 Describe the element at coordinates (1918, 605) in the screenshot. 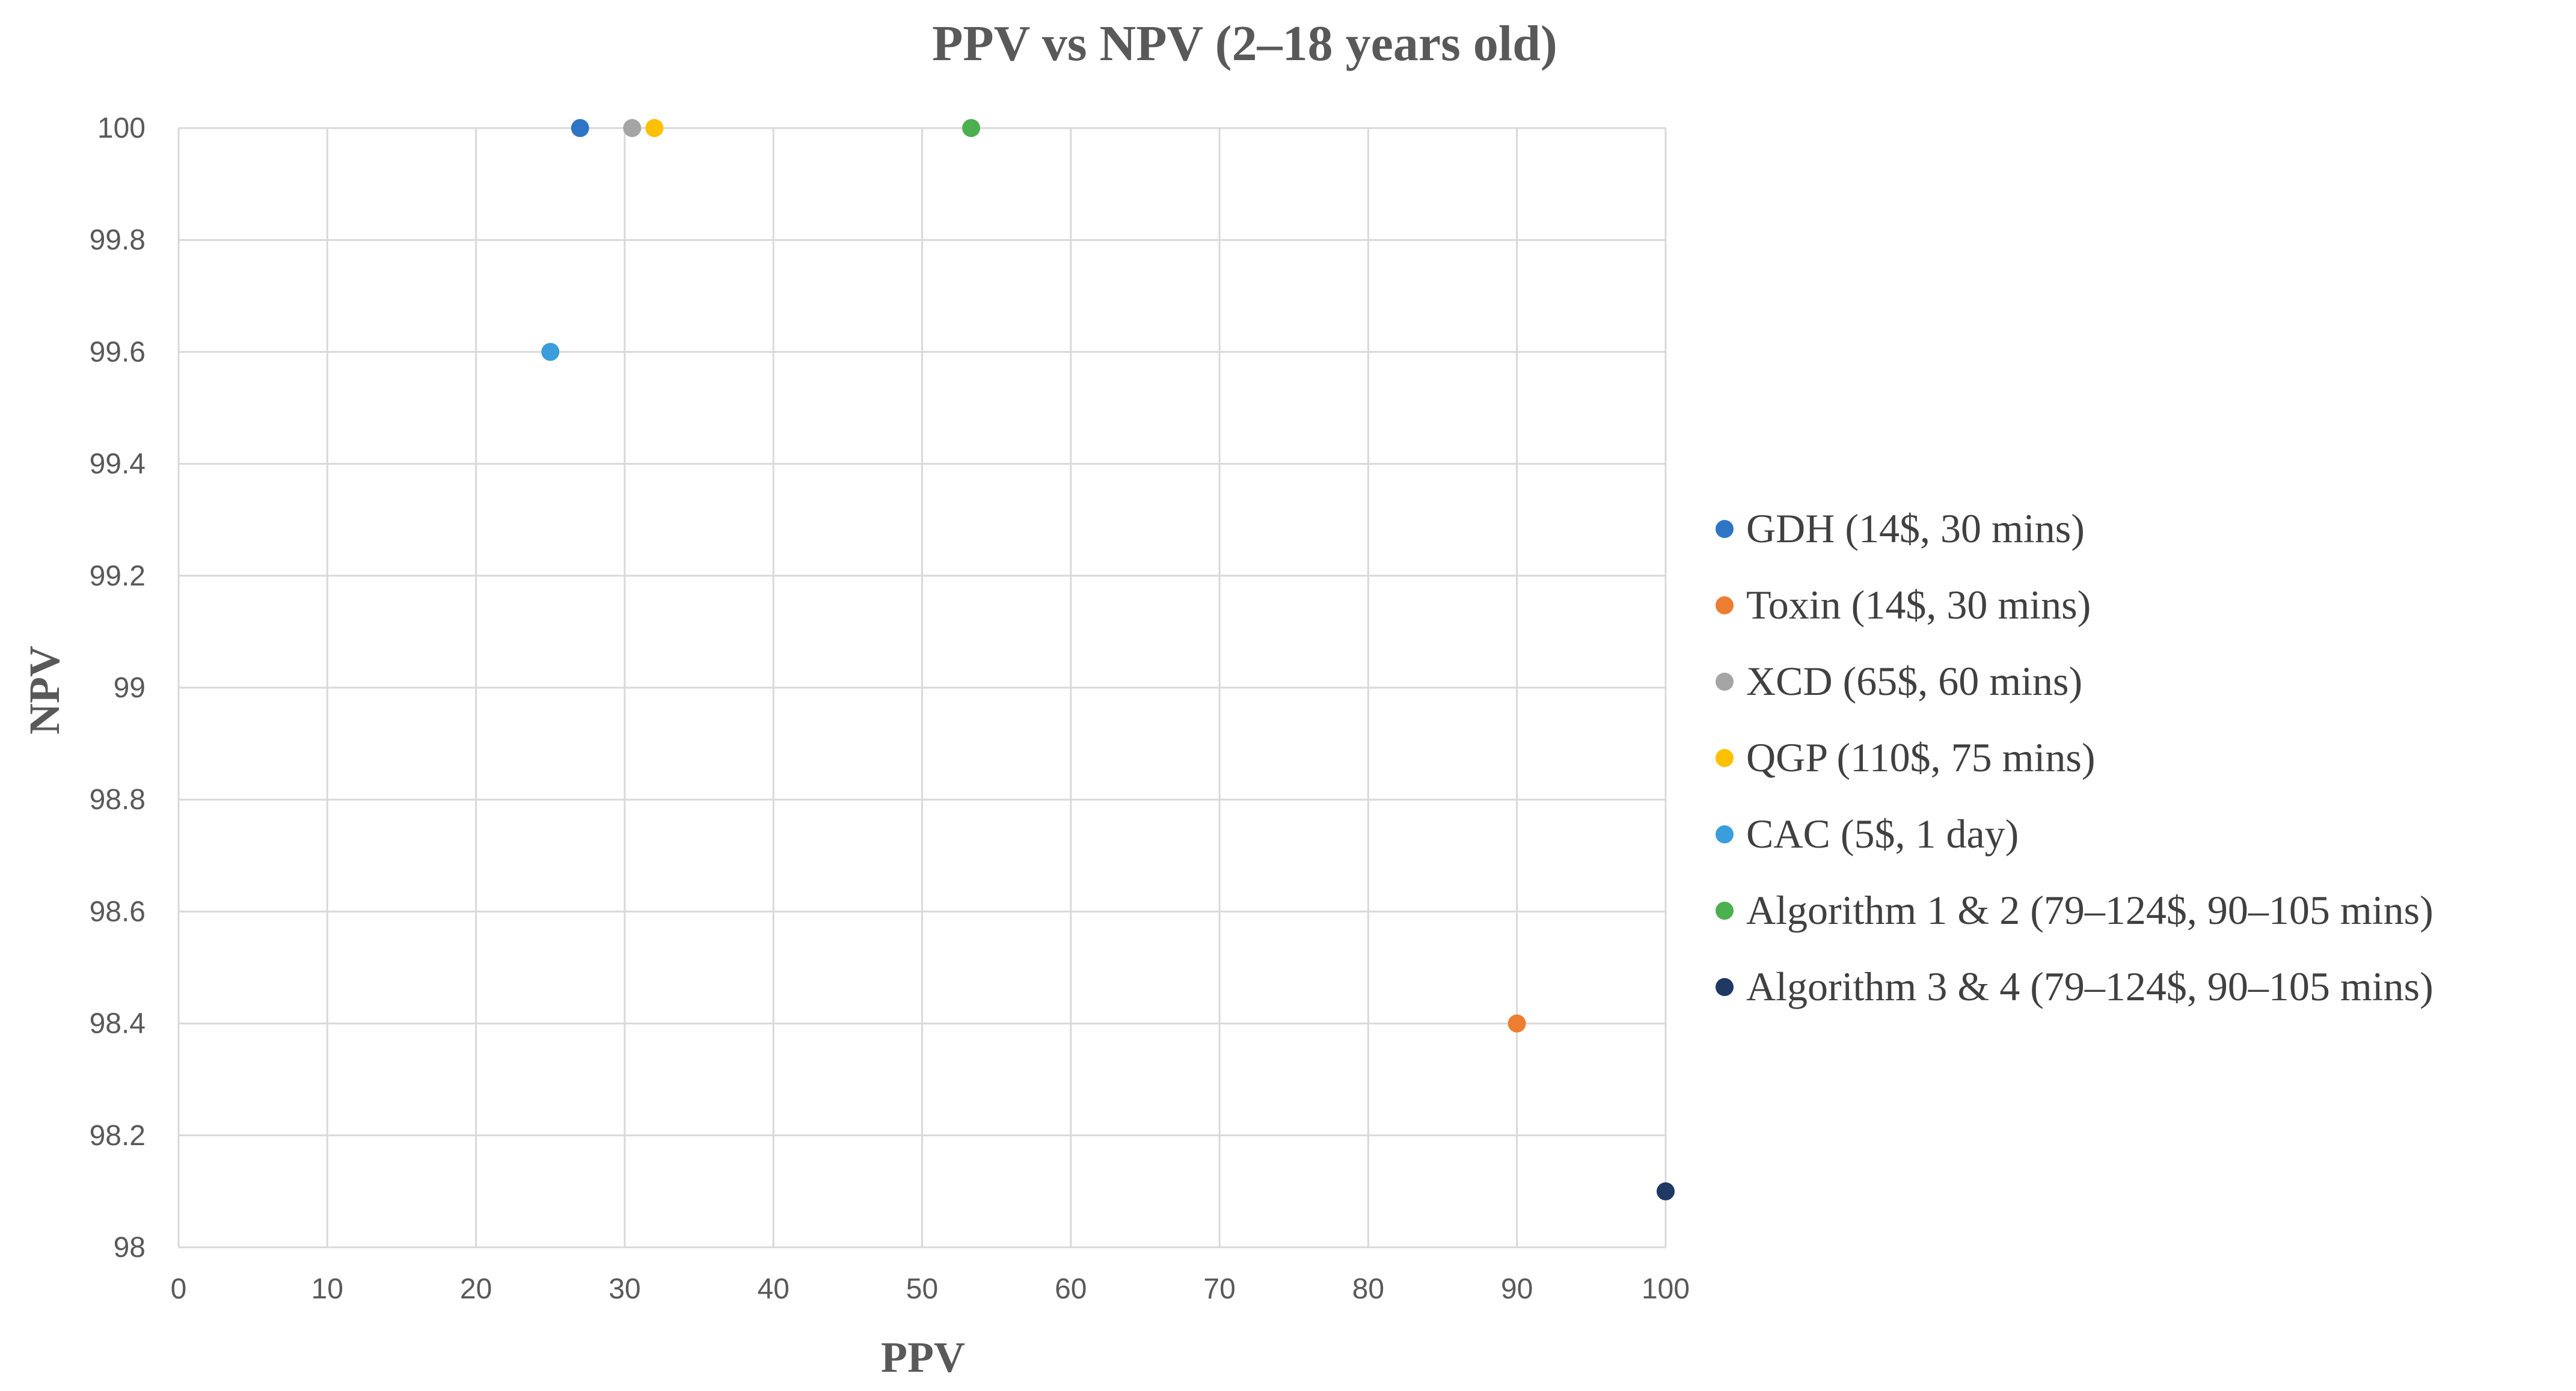

I see `legend-label: Toxin (14$, 30 mins)` at that location.